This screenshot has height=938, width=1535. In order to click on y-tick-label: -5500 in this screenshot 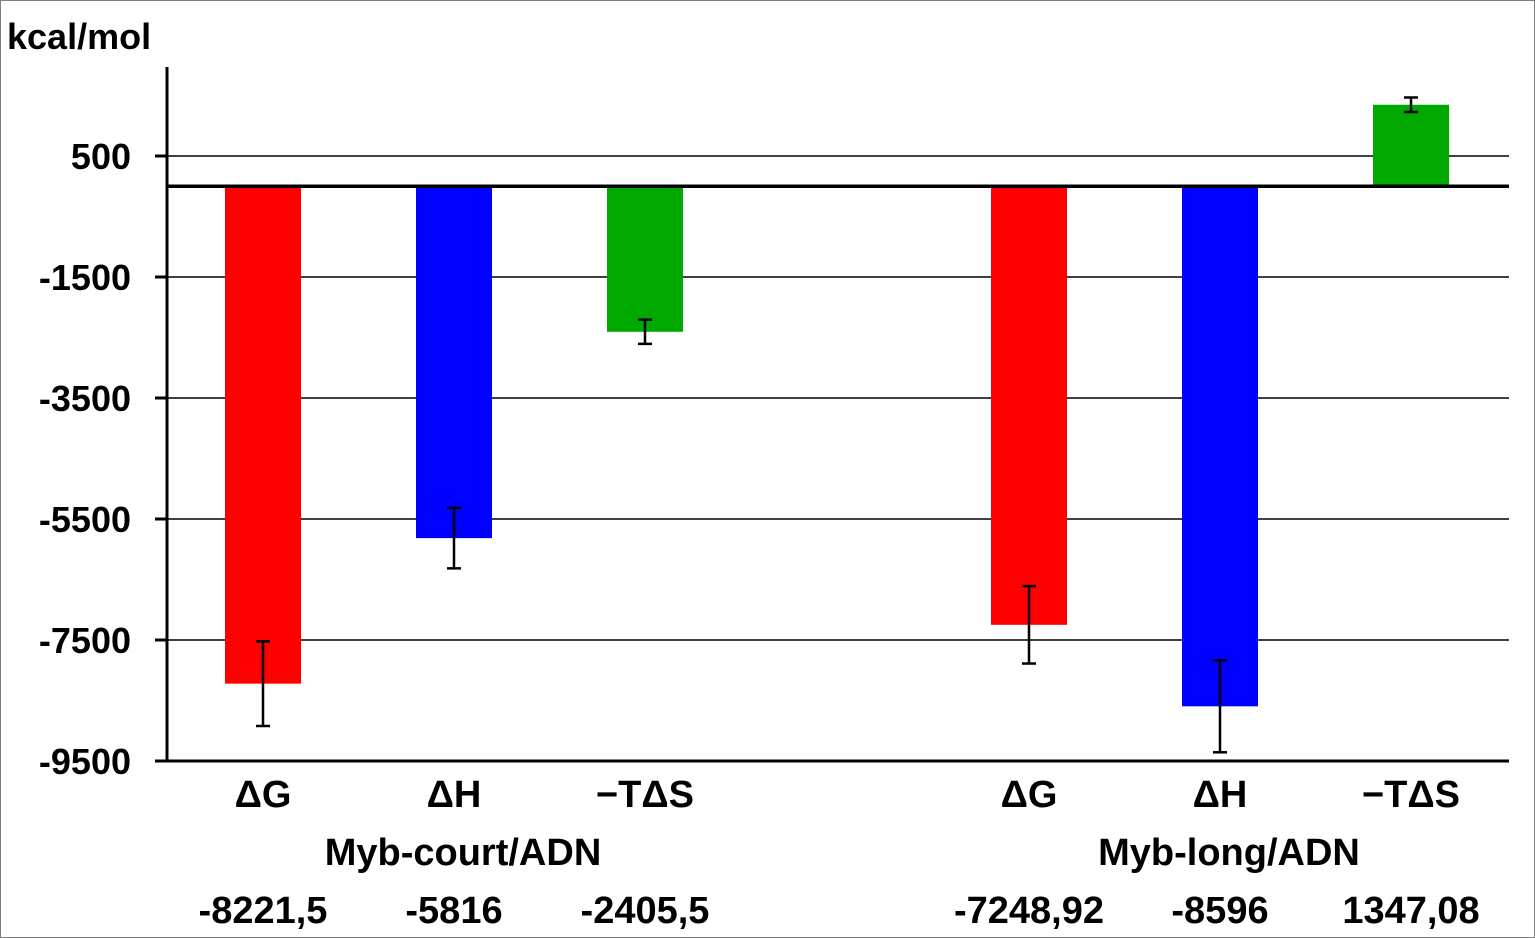, I will do `click(85, 519)`.